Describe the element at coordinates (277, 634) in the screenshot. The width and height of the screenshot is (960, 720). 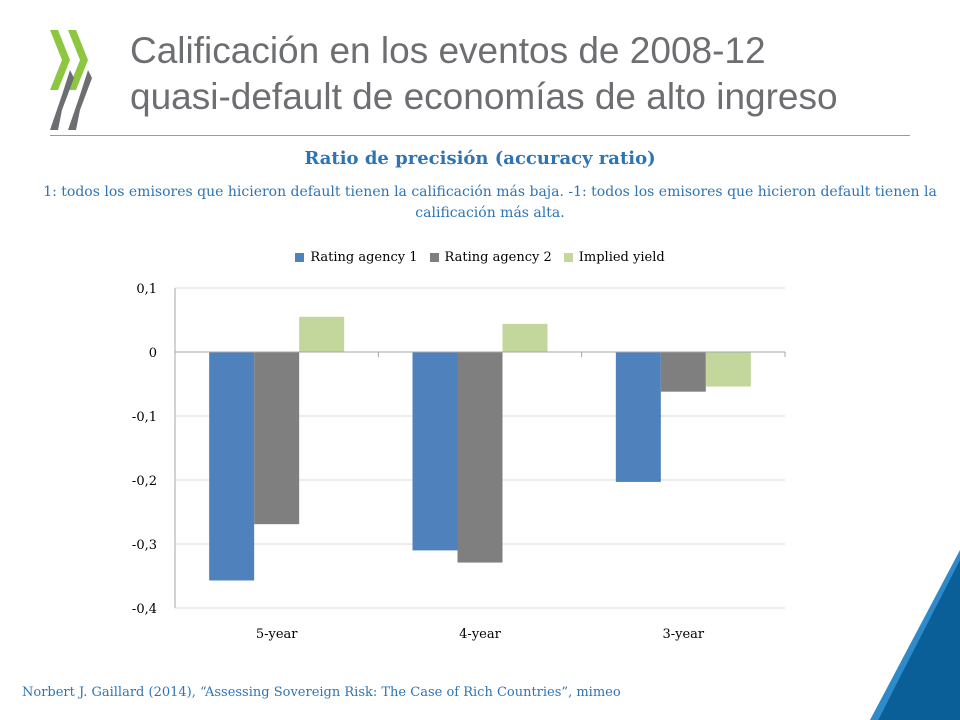
I see `x-tick-label: 5-year` at that location.